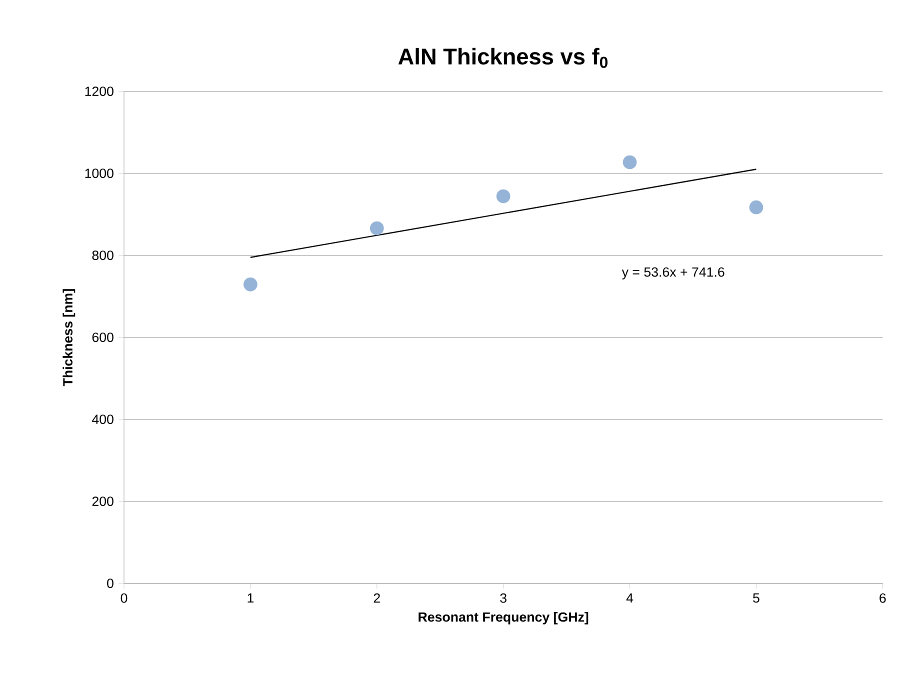  I want to click on x-tick-label: 3, so click(503, 598).